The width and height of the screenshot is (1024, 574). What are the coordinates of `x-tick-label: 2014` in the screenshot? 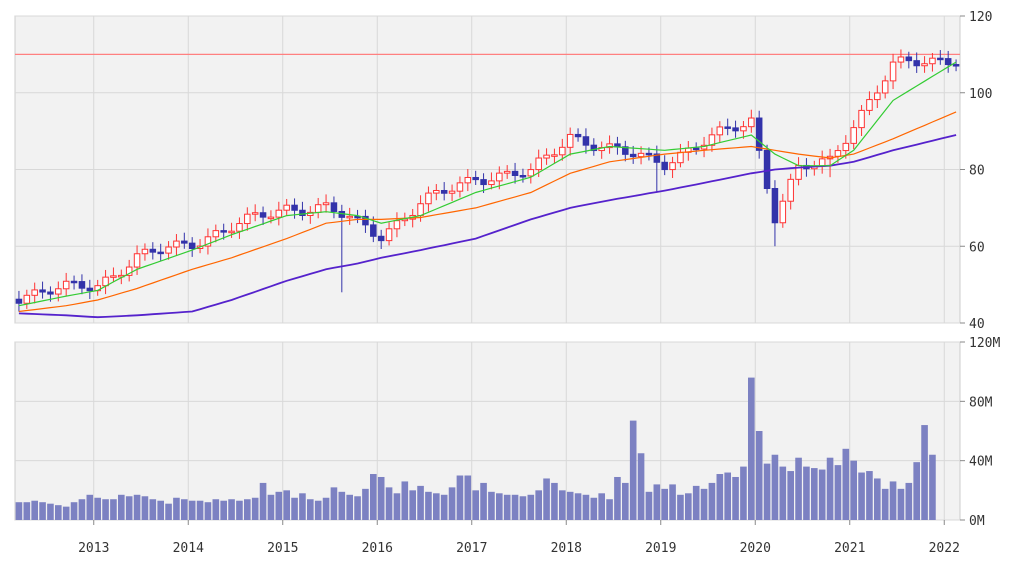 It's located at (188, 548).